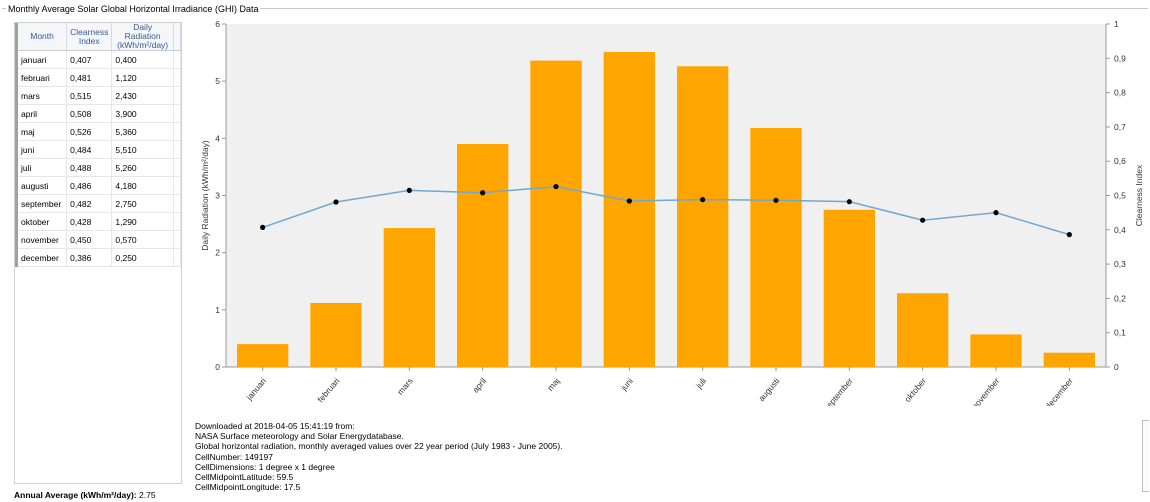  Describe the element at coordinates (1120, 127) in the screenshot. I see `y-tick-label-right: 0,7` at that location.